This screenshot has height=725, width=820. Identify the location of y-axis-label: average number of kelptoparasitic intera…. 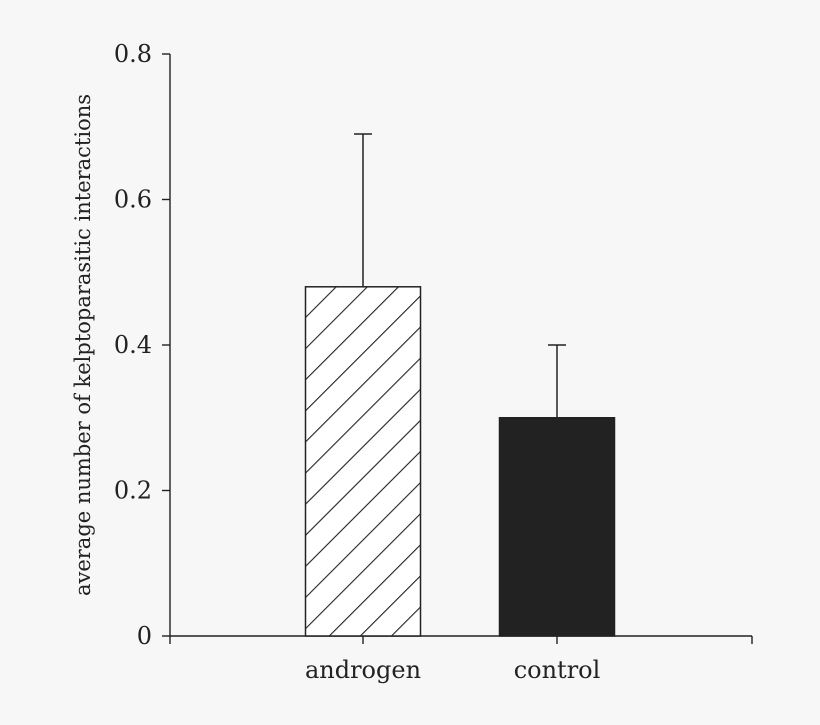
(83, 345).